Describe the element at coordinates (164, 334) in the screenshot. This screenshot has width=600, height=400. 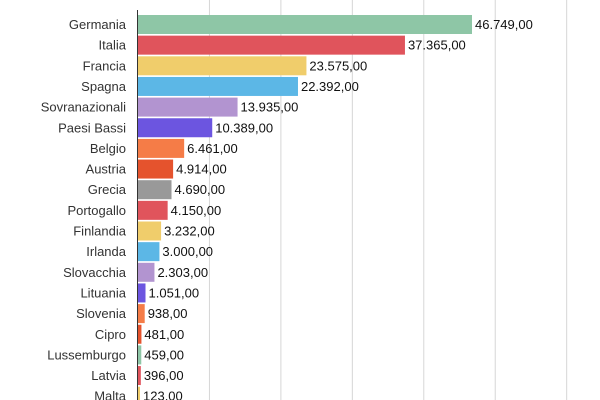
I see `value-label: 481,00` at that location.